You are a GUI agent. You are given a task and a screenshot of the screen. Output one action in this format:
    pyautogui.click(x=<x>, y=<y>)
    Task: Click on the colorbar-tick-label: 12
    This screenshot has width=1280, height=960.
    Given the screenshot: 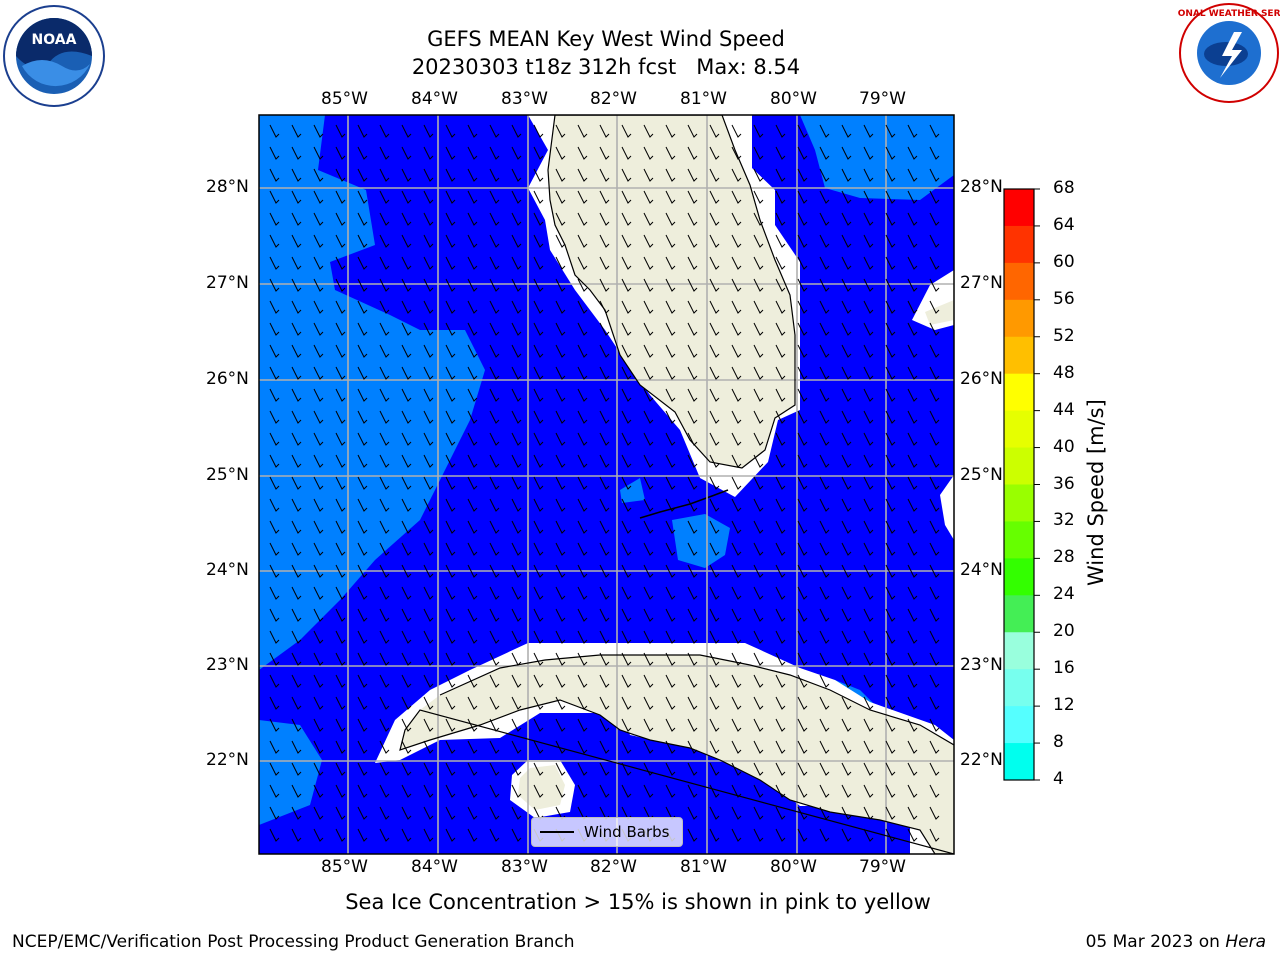 What is the action you would take?
    pyautogui.click(x=1064, y=705)
    